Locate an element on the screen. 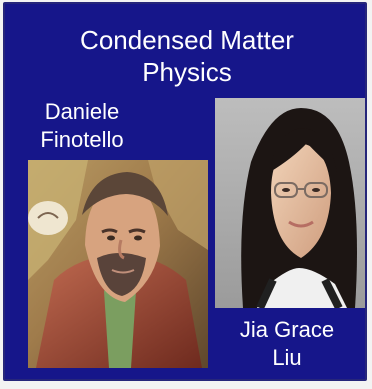 Image resolution: width=372 pixels, height=389 pixels. person-name-line-1: Jia Grace is located at coordinates (287, 329).